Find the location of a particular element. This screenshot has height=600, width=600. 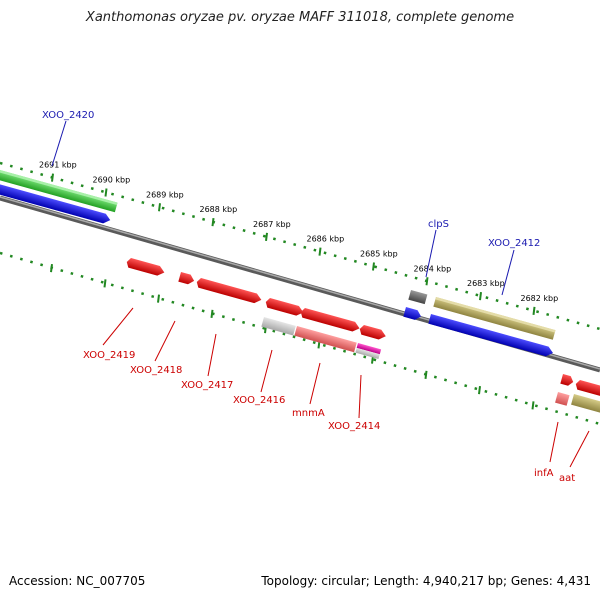

label-xoo-2414: XOO_2414 is located at coordinates (354, 426).